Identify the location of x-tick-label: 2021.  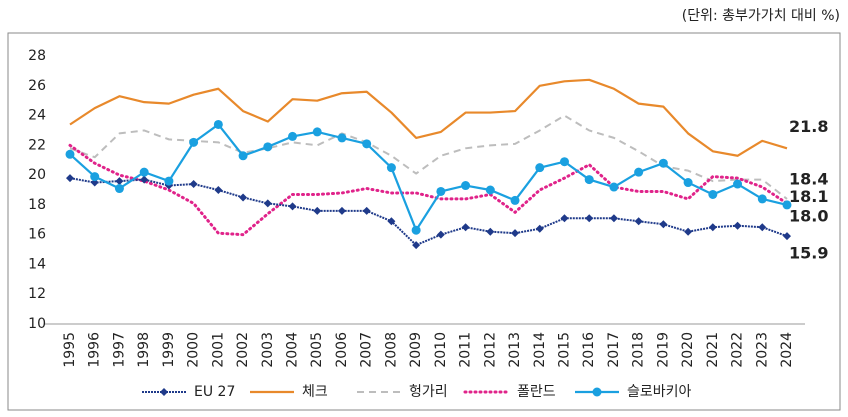
(713, 350).